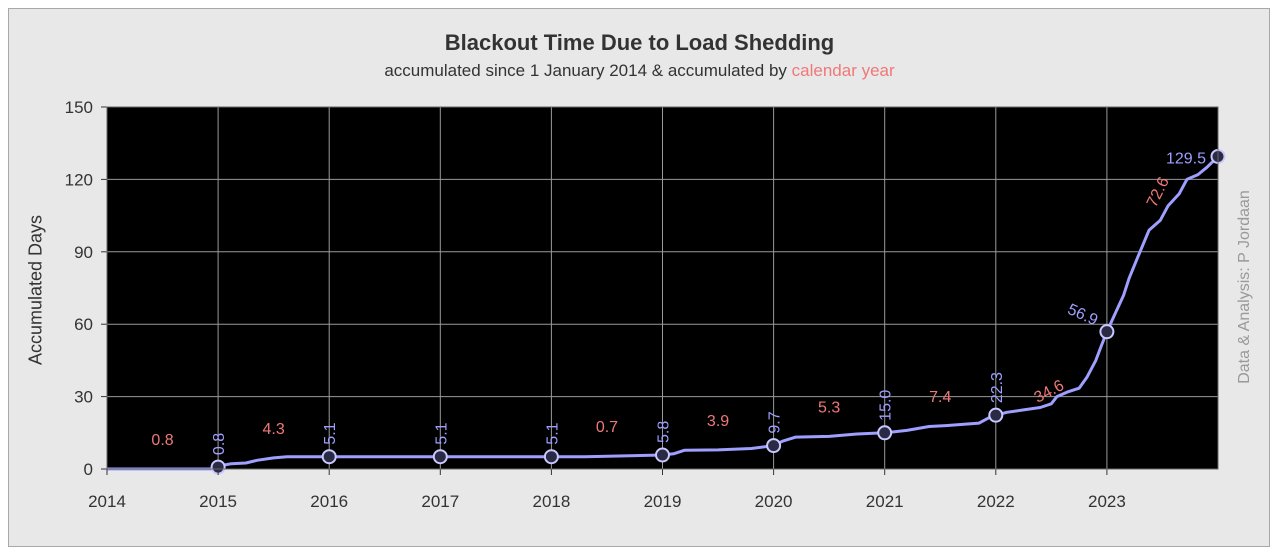 This screenshot has height=557, width=1279. I want to click on y-tick-label: 150, so click(79, 107).